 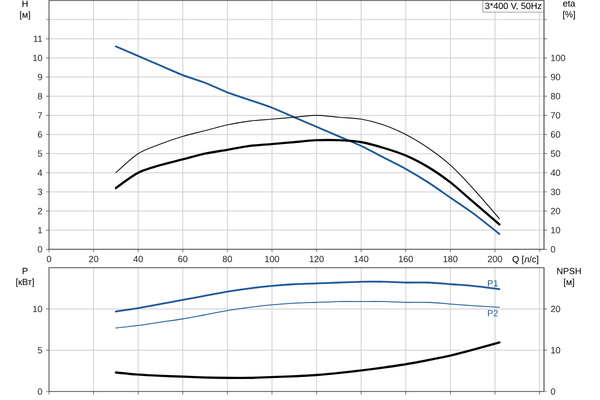 I want to click on y-tick-label: 8, so click(x=40, y=96).